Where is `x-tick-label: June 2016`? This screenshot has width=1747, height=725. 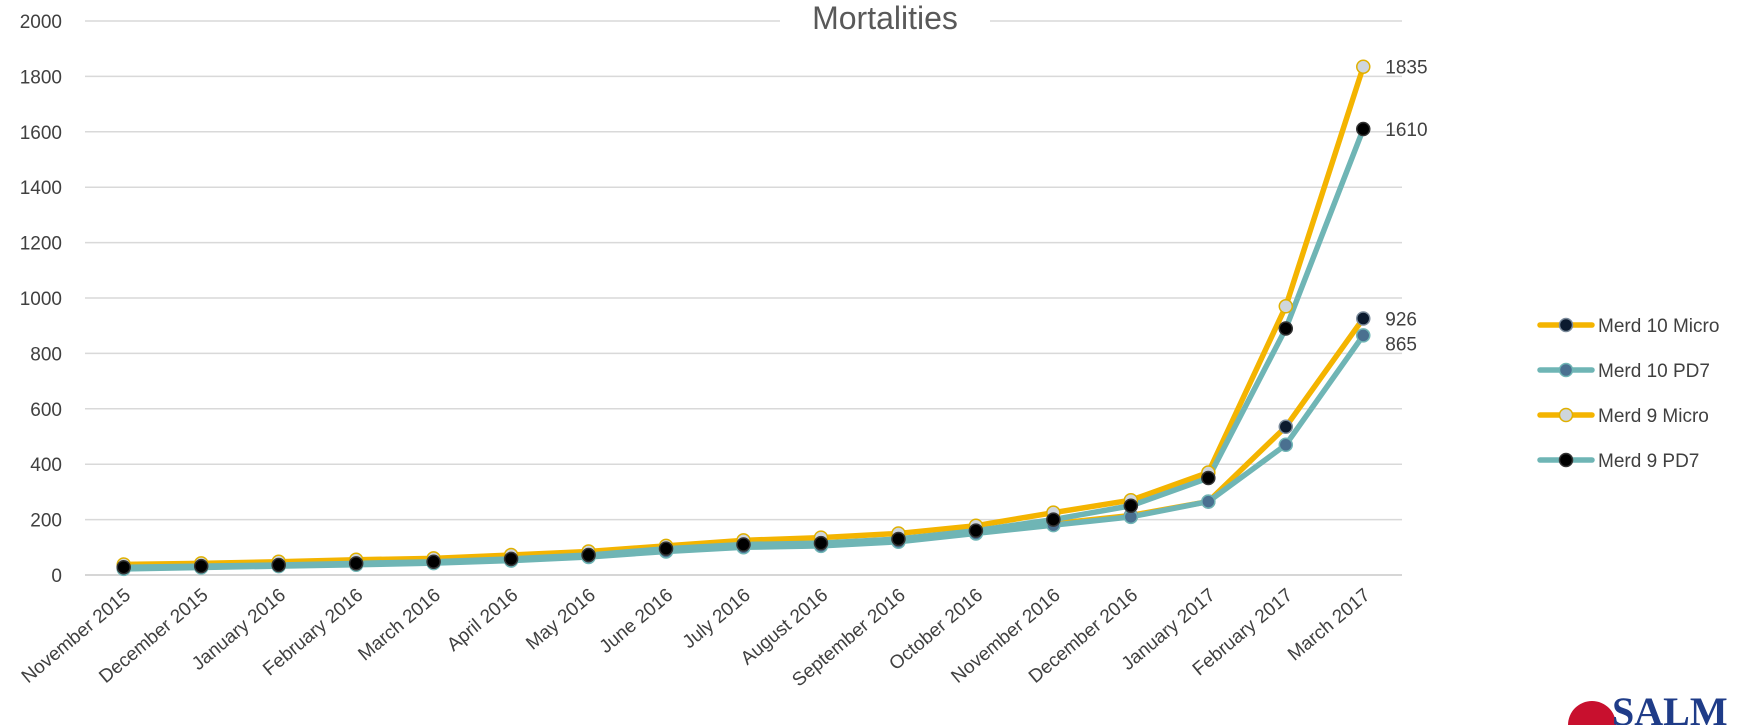 x-tick-label: June 2016 is located at coordinates (636, 621).